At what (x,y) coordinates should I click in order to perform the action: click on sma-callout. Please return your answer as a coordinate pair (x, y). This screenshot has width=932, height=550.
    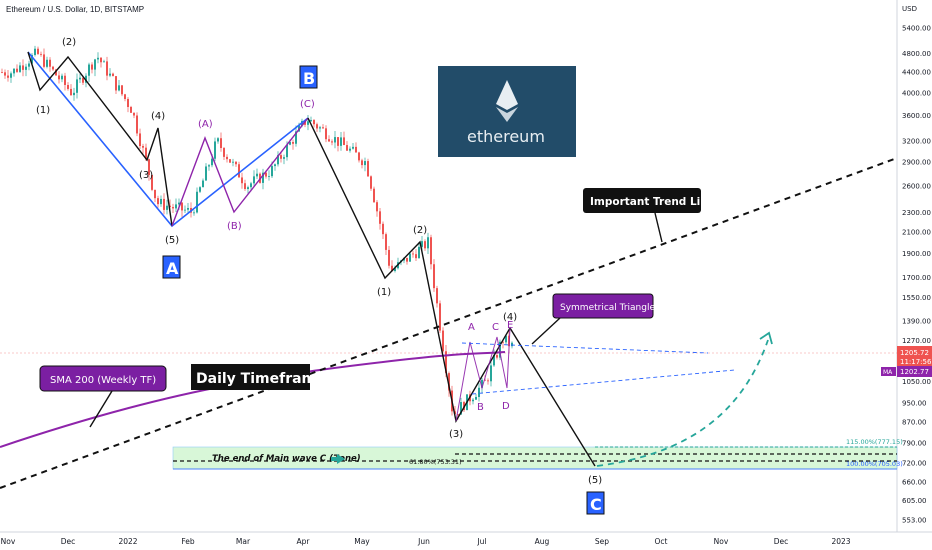
    Looking at the image, I should click on (103, 378).